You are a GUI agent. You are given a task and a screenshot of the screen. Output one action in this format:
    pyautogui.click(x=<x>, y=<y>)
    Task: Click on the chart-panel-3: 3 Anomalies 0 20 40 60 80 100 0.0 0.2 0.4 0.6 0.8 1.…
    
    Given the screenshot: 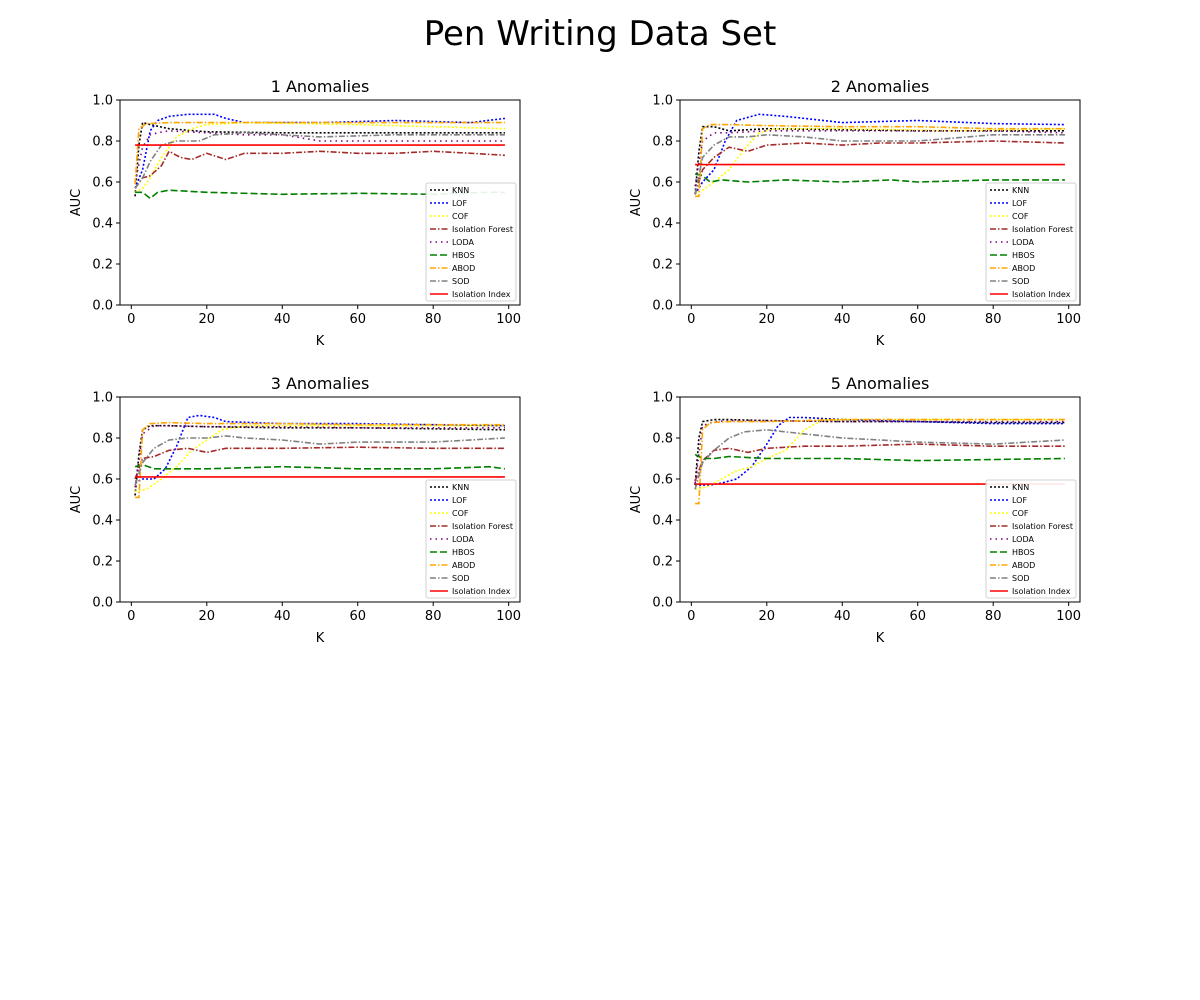 What is the action you would take?
    pyautogui.click(x=295, y=510)
    